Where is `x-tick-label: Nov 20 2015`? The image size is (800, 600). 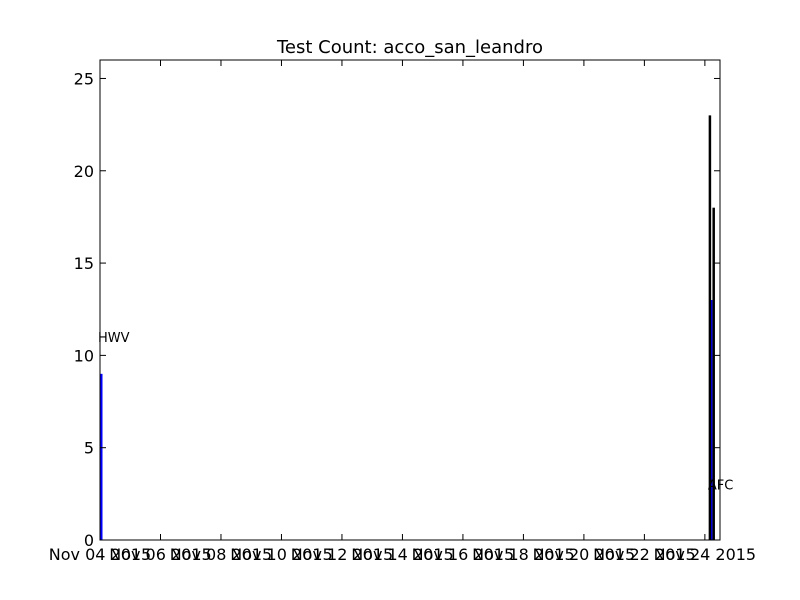 x-tick-label: Nov 20 2015 is located at coordinates (584, 554).